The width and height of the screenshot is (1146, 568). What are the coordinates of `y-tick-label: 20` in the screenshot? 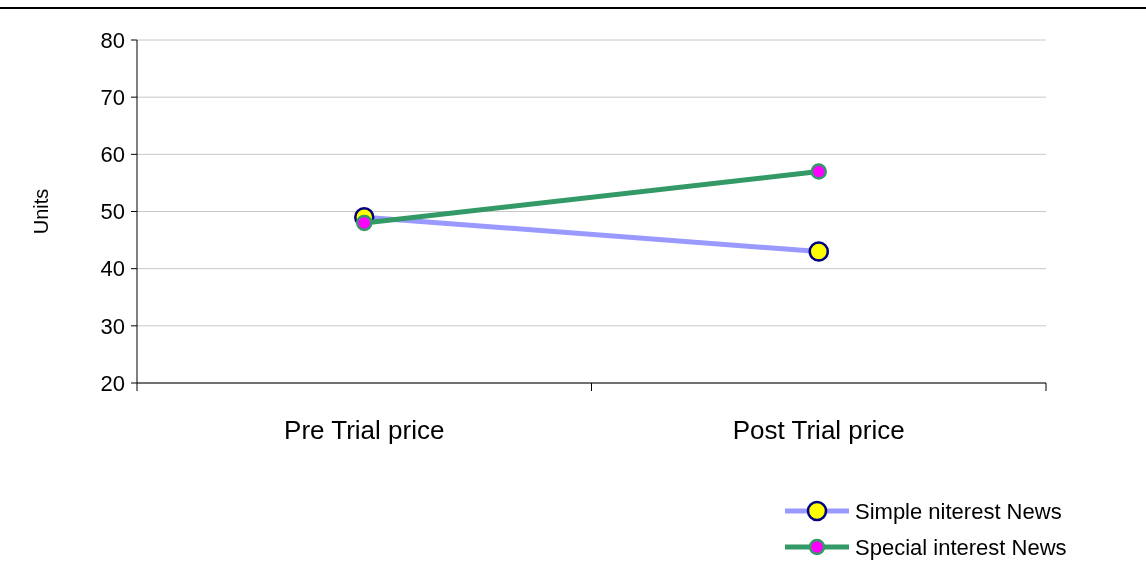 It's located at (112, 383).